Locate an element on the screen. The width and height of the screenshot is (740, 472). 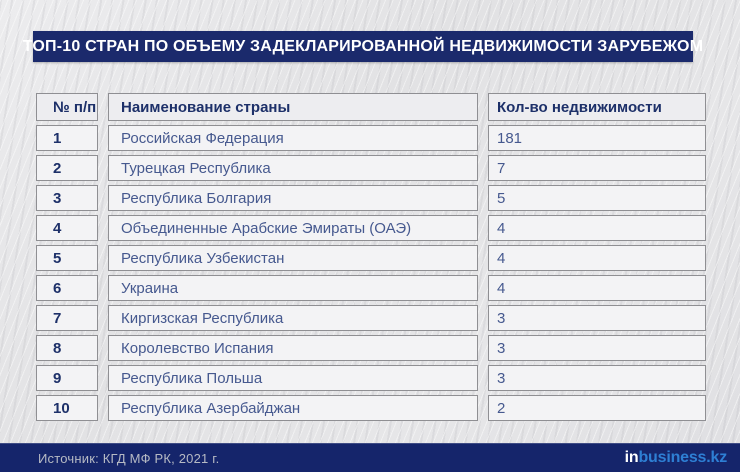
row-country: Республика Узбекистан is located at coordinates (293, 258).